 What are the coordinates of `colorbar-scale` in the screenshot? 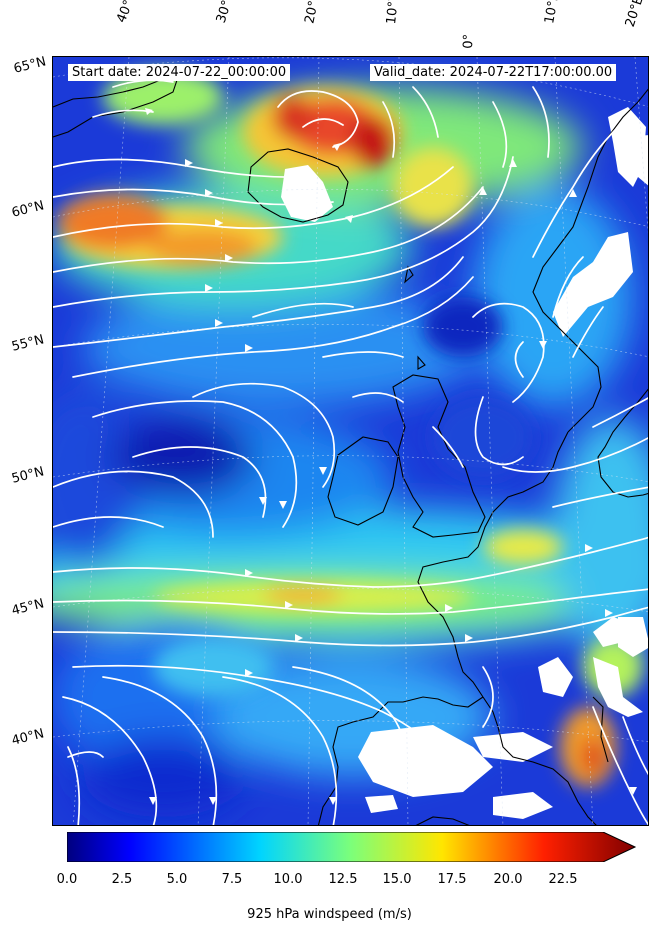 It's located at (352, 847).